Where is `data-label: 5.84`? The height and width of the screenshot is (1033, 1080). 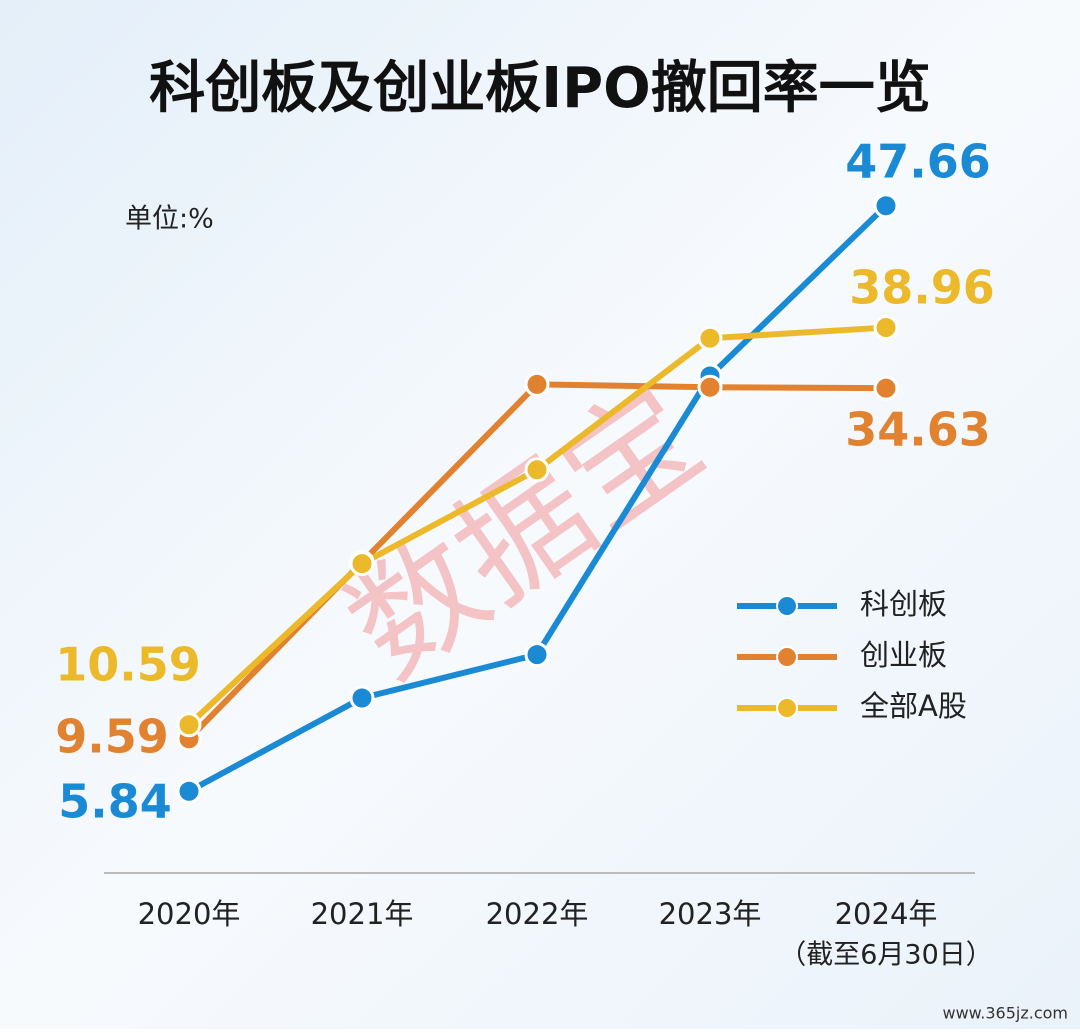
data-label: 5.84 is located at coordinates (115, 802).